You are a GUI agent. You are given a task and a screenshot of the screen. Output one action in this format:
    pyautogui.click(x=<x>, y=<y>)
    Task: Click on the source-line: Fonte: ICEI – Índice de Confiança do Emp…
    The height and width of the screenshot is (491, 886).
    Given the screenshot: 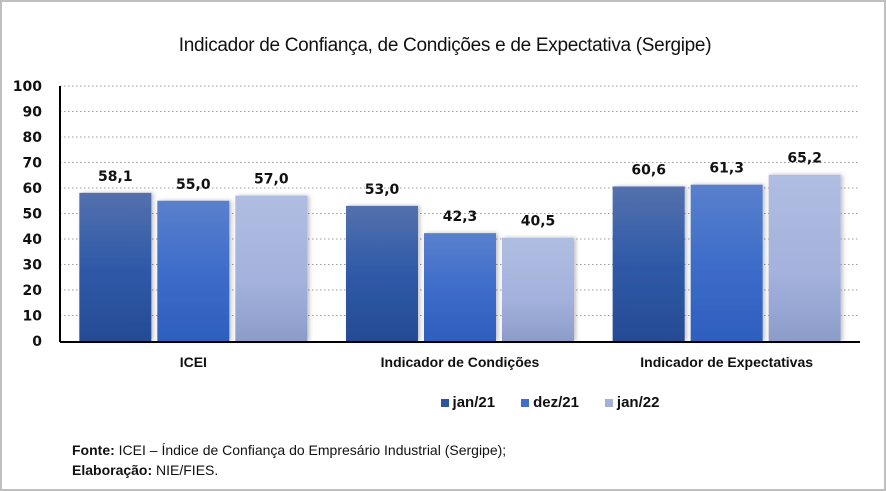 What is the action you would take?
    pyautogui.click(x=289, y=450)
    